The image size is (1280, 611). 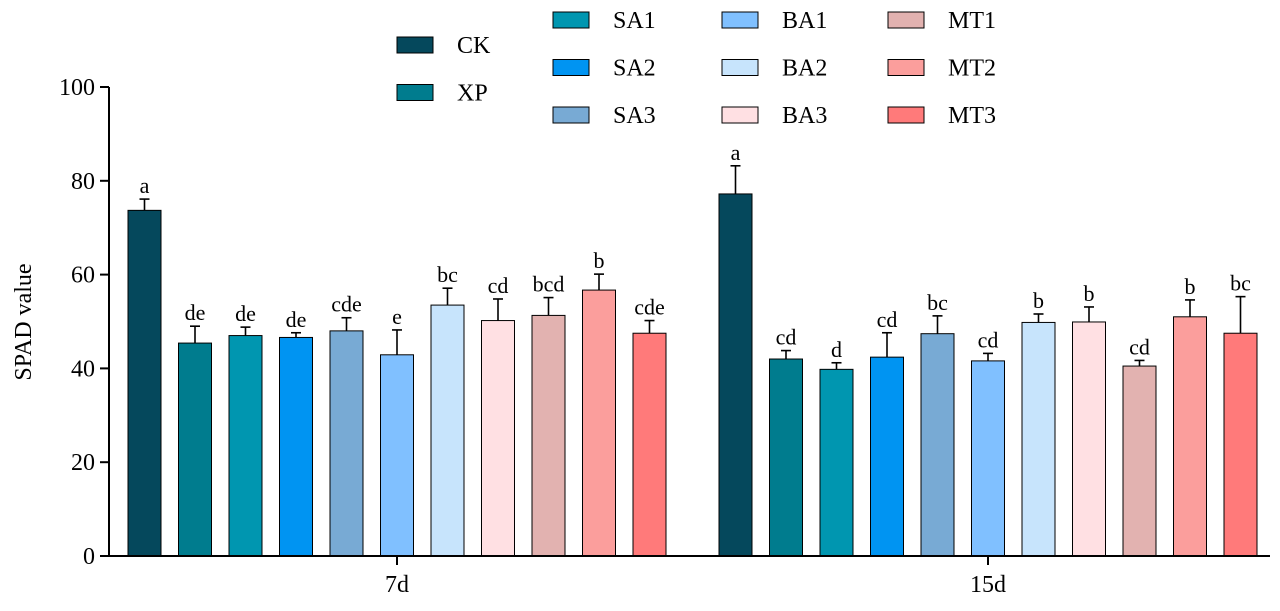 I want to click on bar-ba3-7d, so click(x=498, y=438).